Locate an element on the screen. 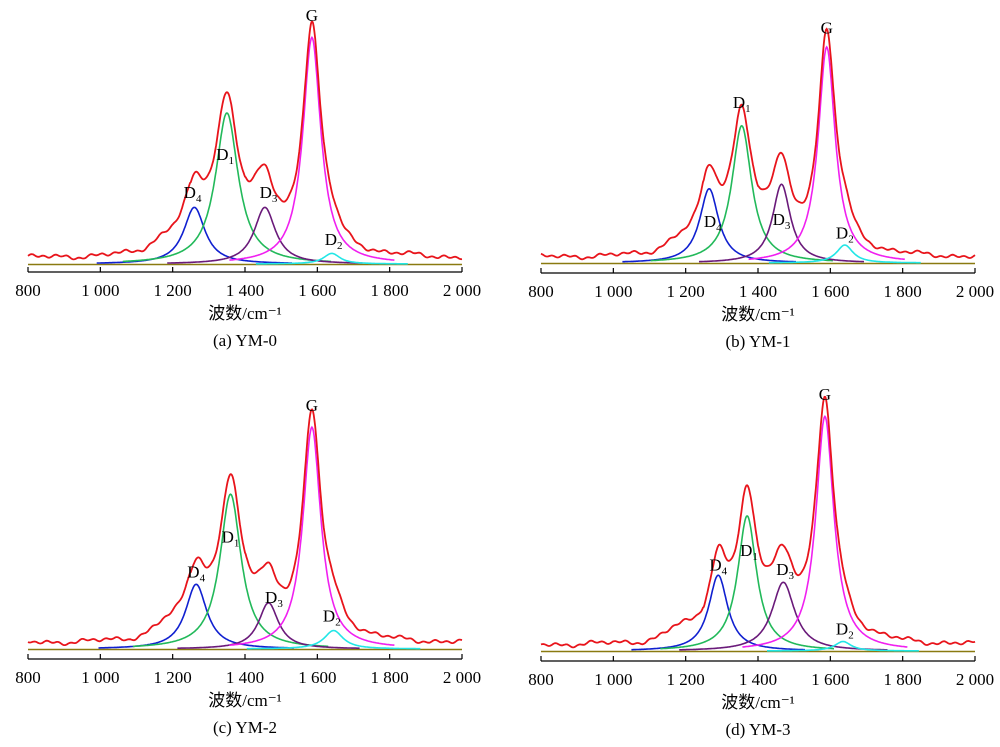 The width and height of the screenshot is (1000, 747). panel-caption: (c) YM-2 is located at coordinates (245, 727).